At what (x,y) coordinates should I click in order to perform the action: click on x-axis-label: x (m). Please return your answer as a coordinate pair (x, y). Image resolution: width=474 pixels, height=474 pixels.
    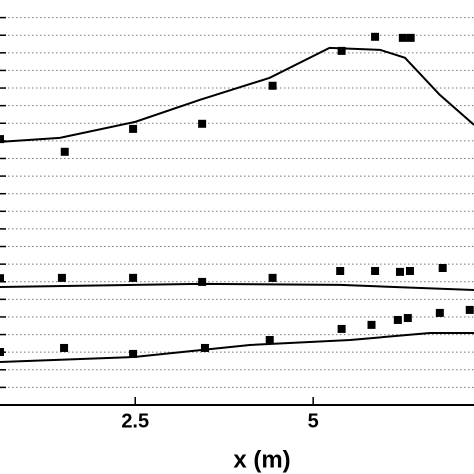
    Looking at the image, I should click on (261, 459).